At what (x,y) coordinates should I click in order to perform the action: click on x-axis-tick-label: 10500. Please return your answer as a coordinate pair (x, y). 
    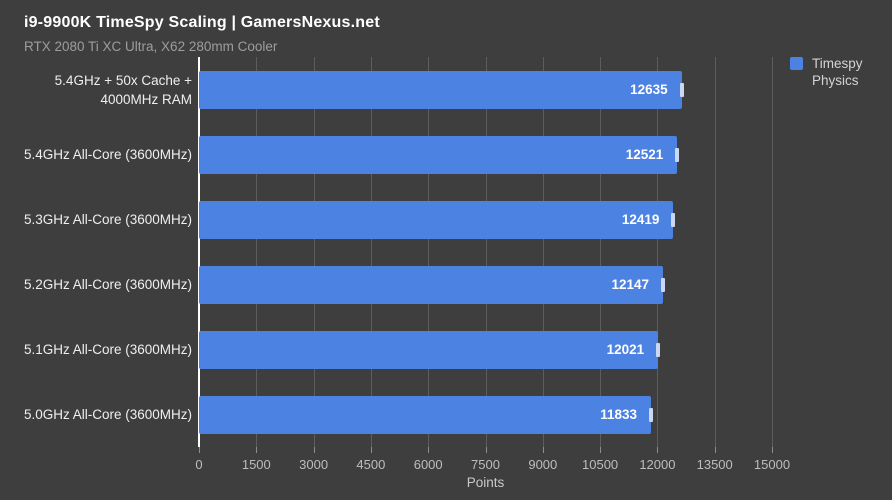
    Looking at the image, I should click on (600, 464).